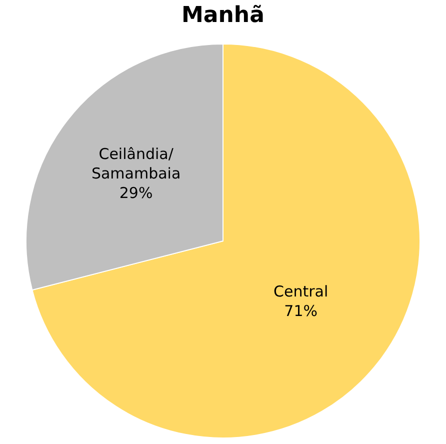 This screenshot has height=444, width=446. What do you see at coordinates (301, 291) in the screenshot?
I see `slice-label: Central` at bounding box center [301, 291].